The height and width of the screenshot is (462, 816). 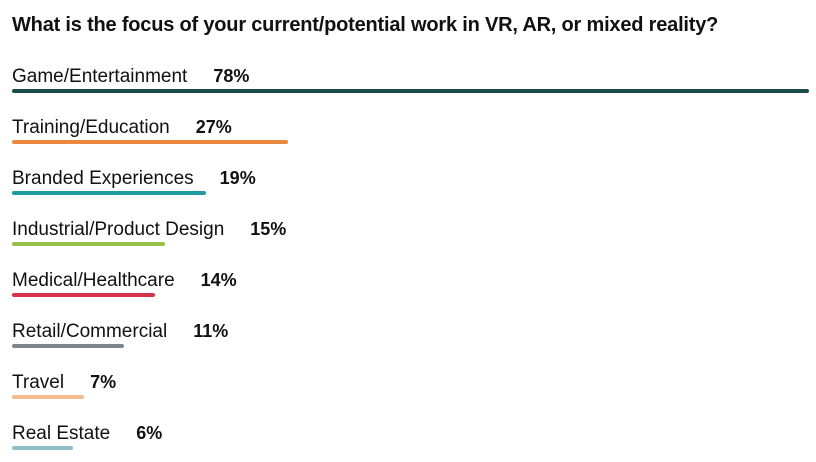 What do you see at coordinates (90, 331) in the screenshot?
I see `bar-label: Retail/Commercial` at bounding box center [90, 331].